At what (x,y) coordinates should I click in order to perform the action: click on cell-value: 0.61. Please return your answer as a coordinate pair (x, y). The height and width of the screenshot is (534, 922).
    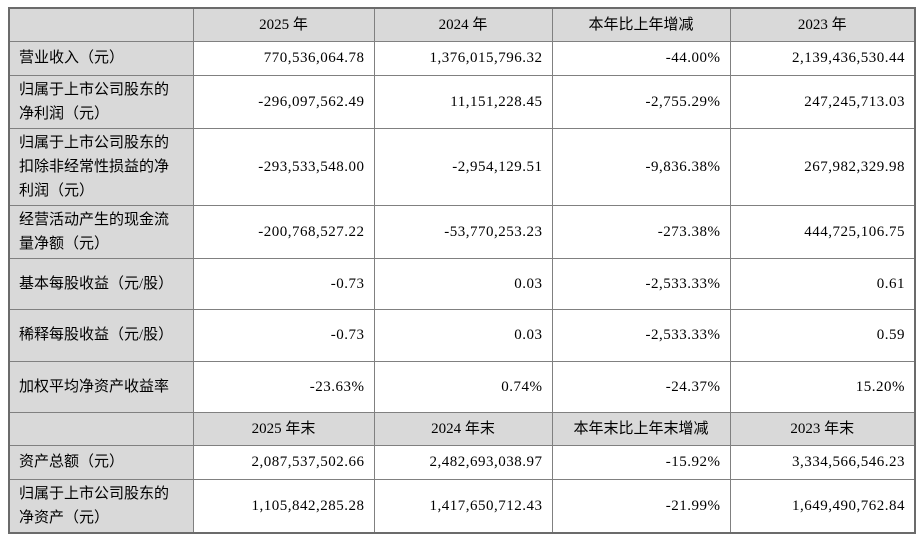
    Looking at the image, I should click on (822, 283).